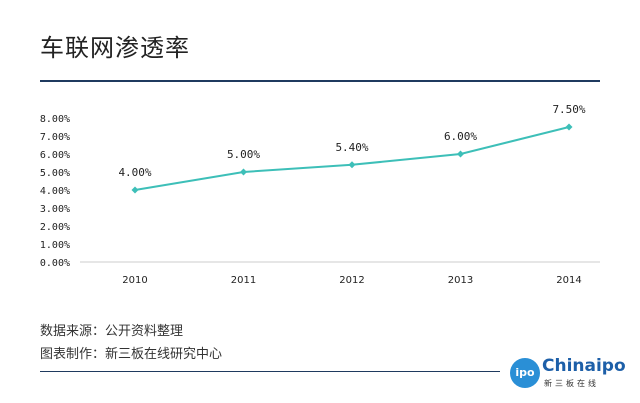 This screenshot has height=403, width=640. I want to click on y-tick-label: 6.00%, so click(55, 155).